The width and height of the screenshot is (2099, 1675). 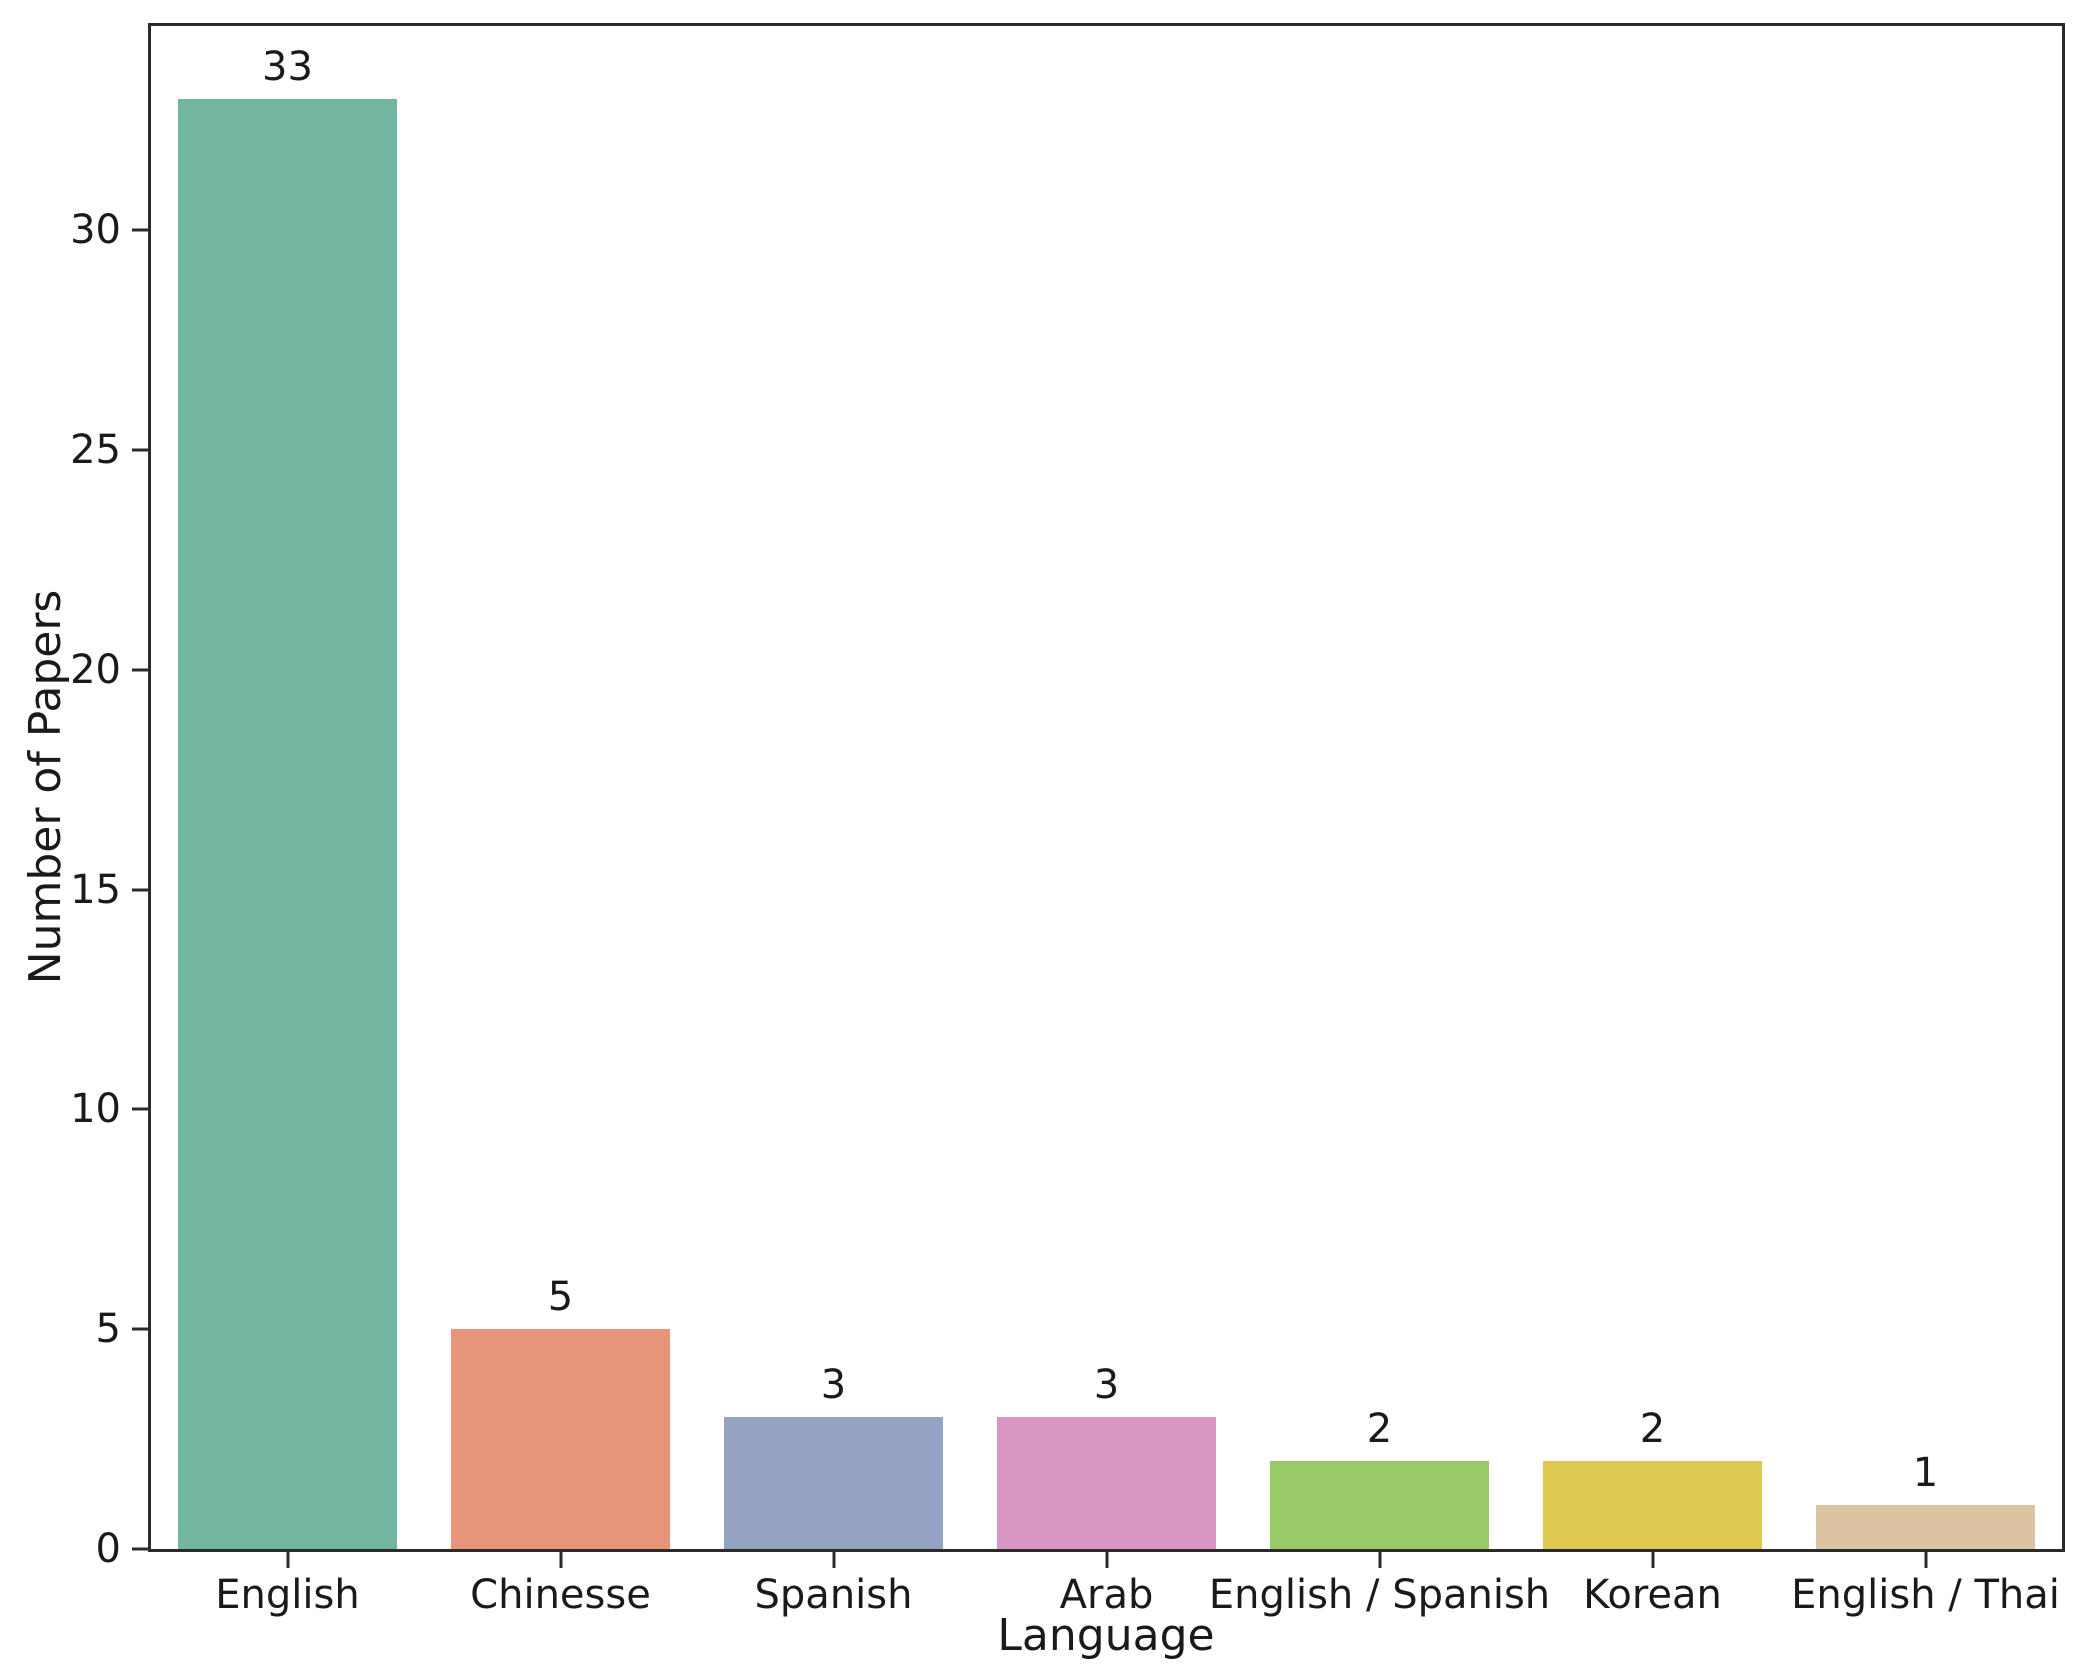 What do you see at coordinates (1925, 1527) in the screenshot?
I see `bar-english-thai` at bounding box center [1925, 1527].